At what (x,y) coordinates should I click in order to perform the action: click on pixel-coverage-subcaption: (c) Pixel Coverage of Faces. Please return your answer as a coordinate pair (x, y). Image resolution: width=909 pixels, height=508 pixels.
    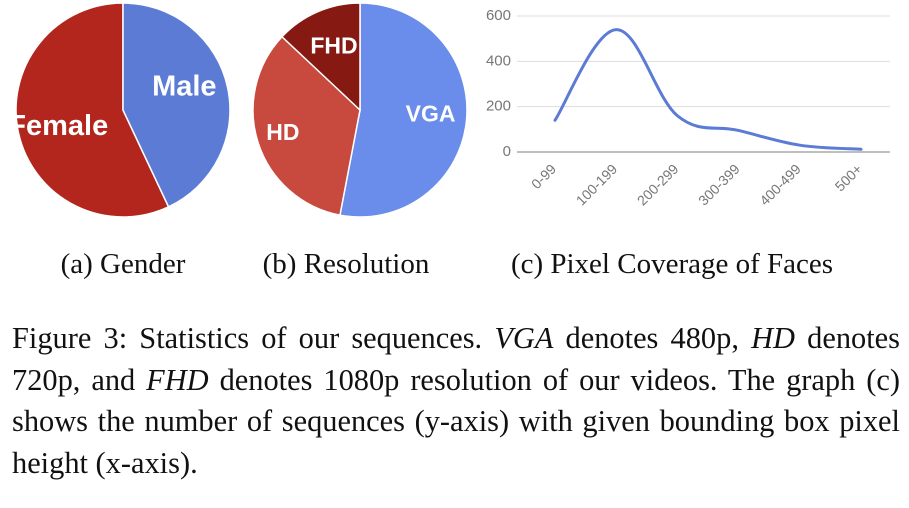
    Looking at the image, I should click on (672, 264).